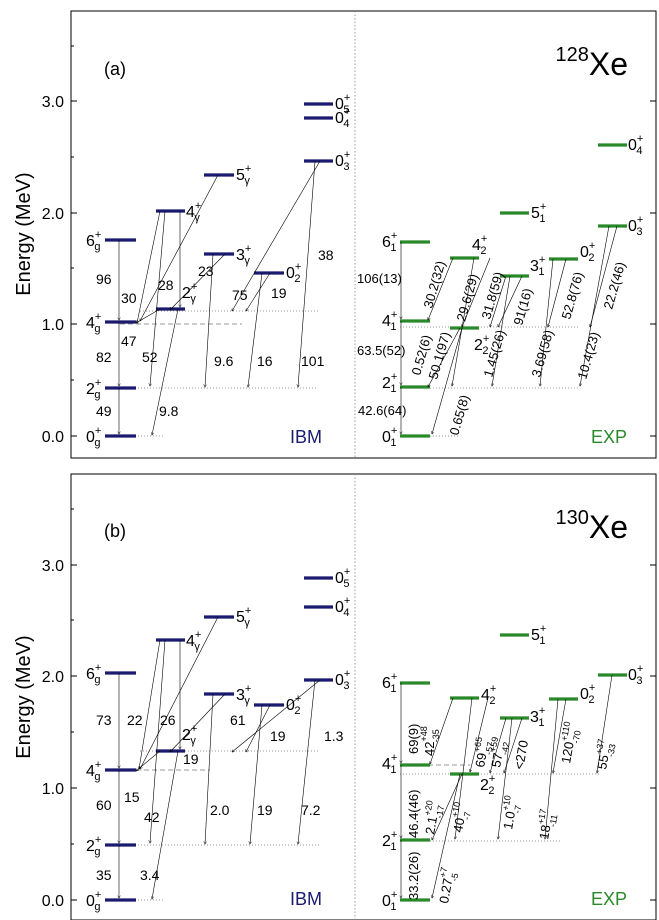 This screenshot has height=920, width=659. I want to click on label-2g: 2+ g, so click(93, 389).